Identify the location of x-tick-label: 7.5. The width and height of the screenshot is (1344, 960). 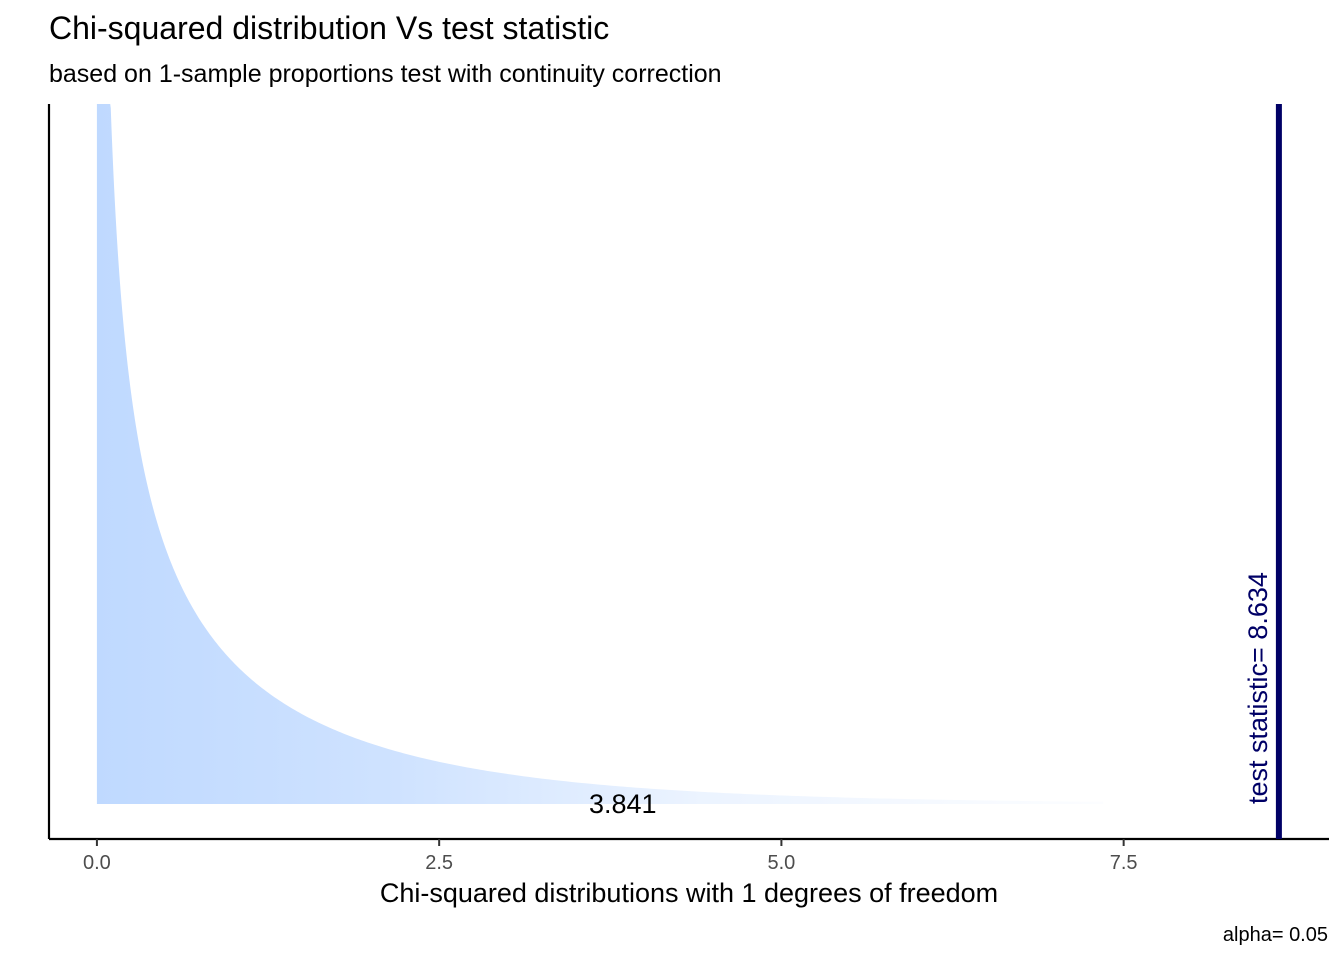
(1124, 863).